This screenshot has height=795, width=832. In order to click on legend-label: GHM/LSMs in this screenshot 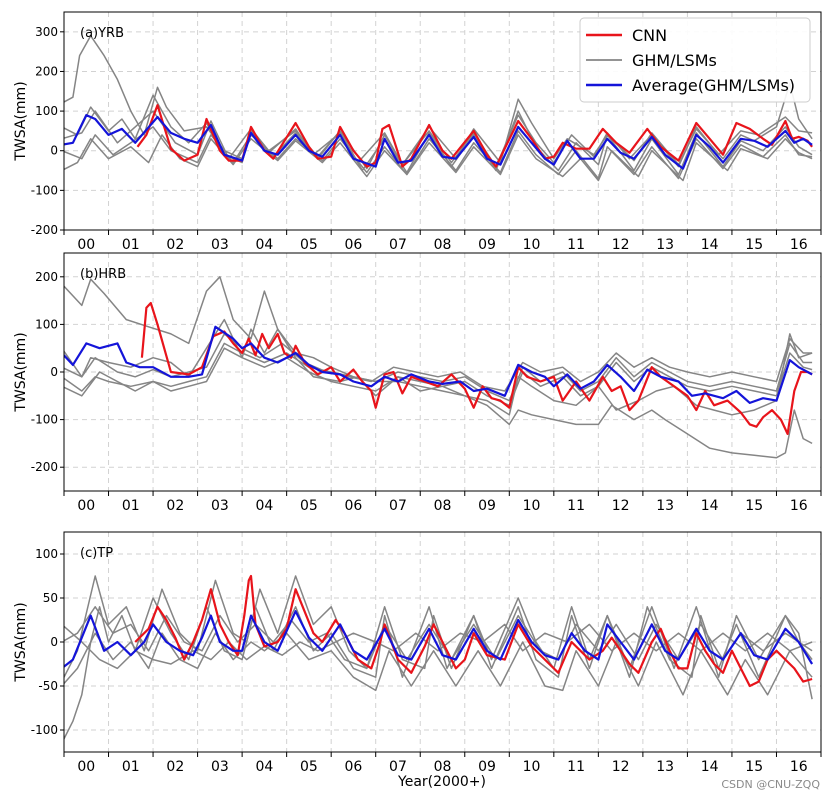, I will do `click(674, 60)`.